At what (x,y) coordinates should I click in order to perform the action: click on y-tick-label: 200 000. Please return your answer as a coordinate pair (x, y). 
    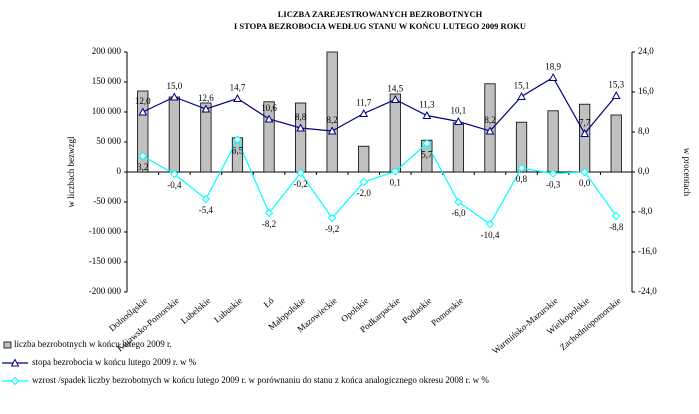
    Looking at the image, I should click on (107, 51).